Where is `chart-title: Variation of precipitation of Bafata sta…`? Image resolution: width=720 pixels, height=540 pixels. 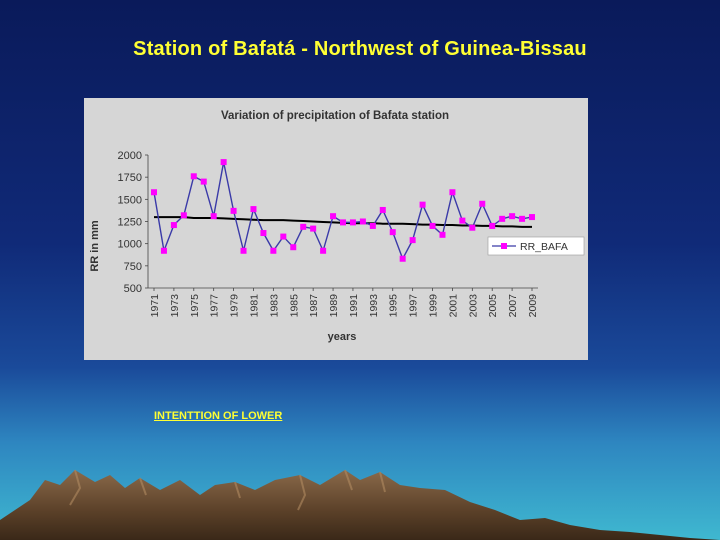
chart-title: Variation of precipitation of Bafata sta… is located at coordinates (335, 116).